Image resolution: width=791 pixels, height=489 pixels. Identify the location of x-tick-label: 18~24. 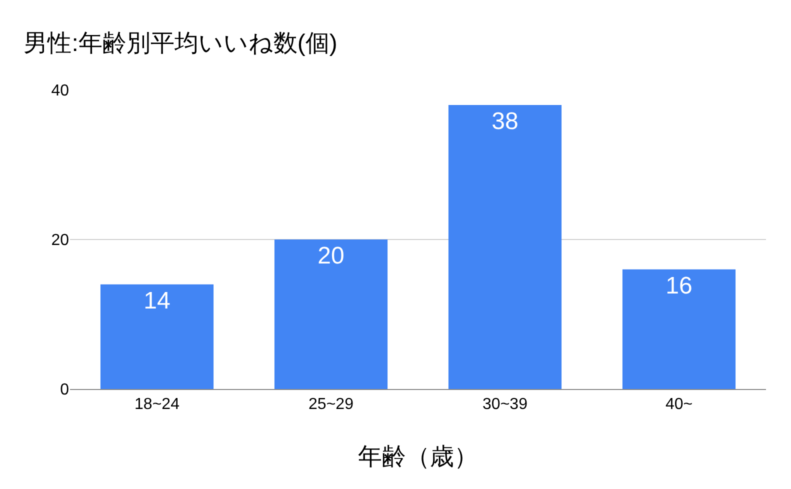
(157, 405).